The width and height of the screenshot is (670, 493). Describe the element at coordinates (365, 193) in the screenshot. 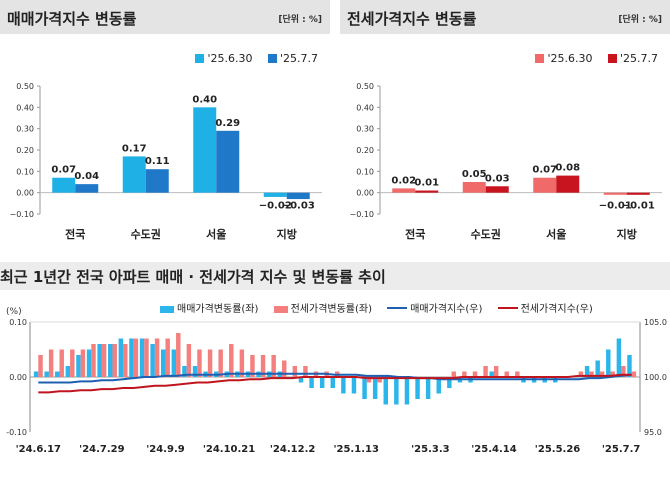

I see `y-tick-label: 0.00` at that location.